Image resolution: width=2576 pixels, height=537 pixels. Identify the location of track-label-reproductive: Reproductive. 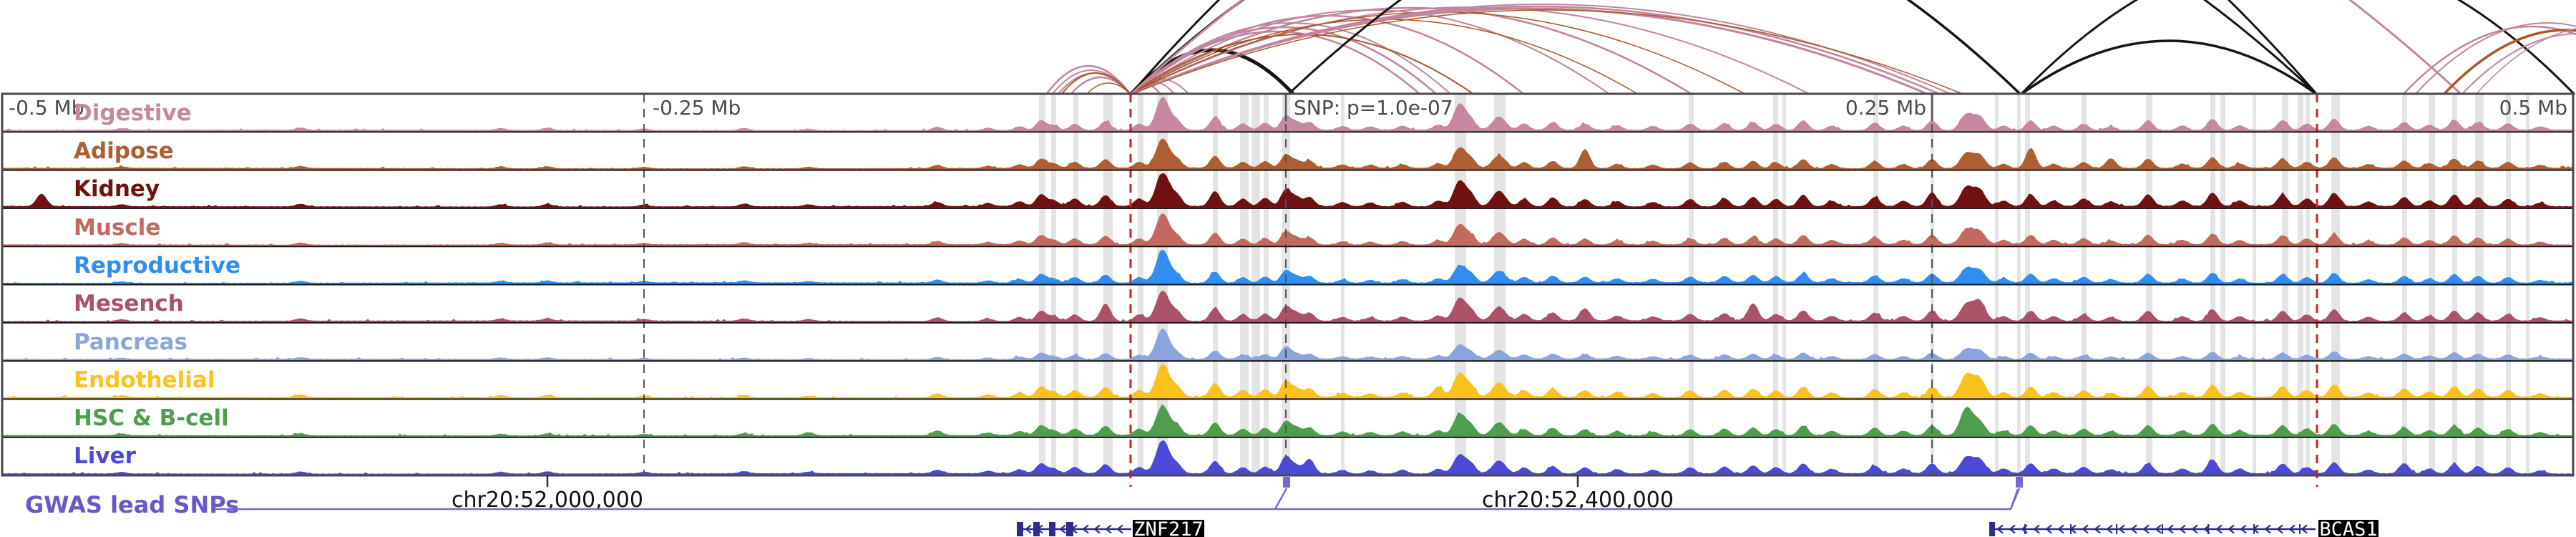
(157, 266).